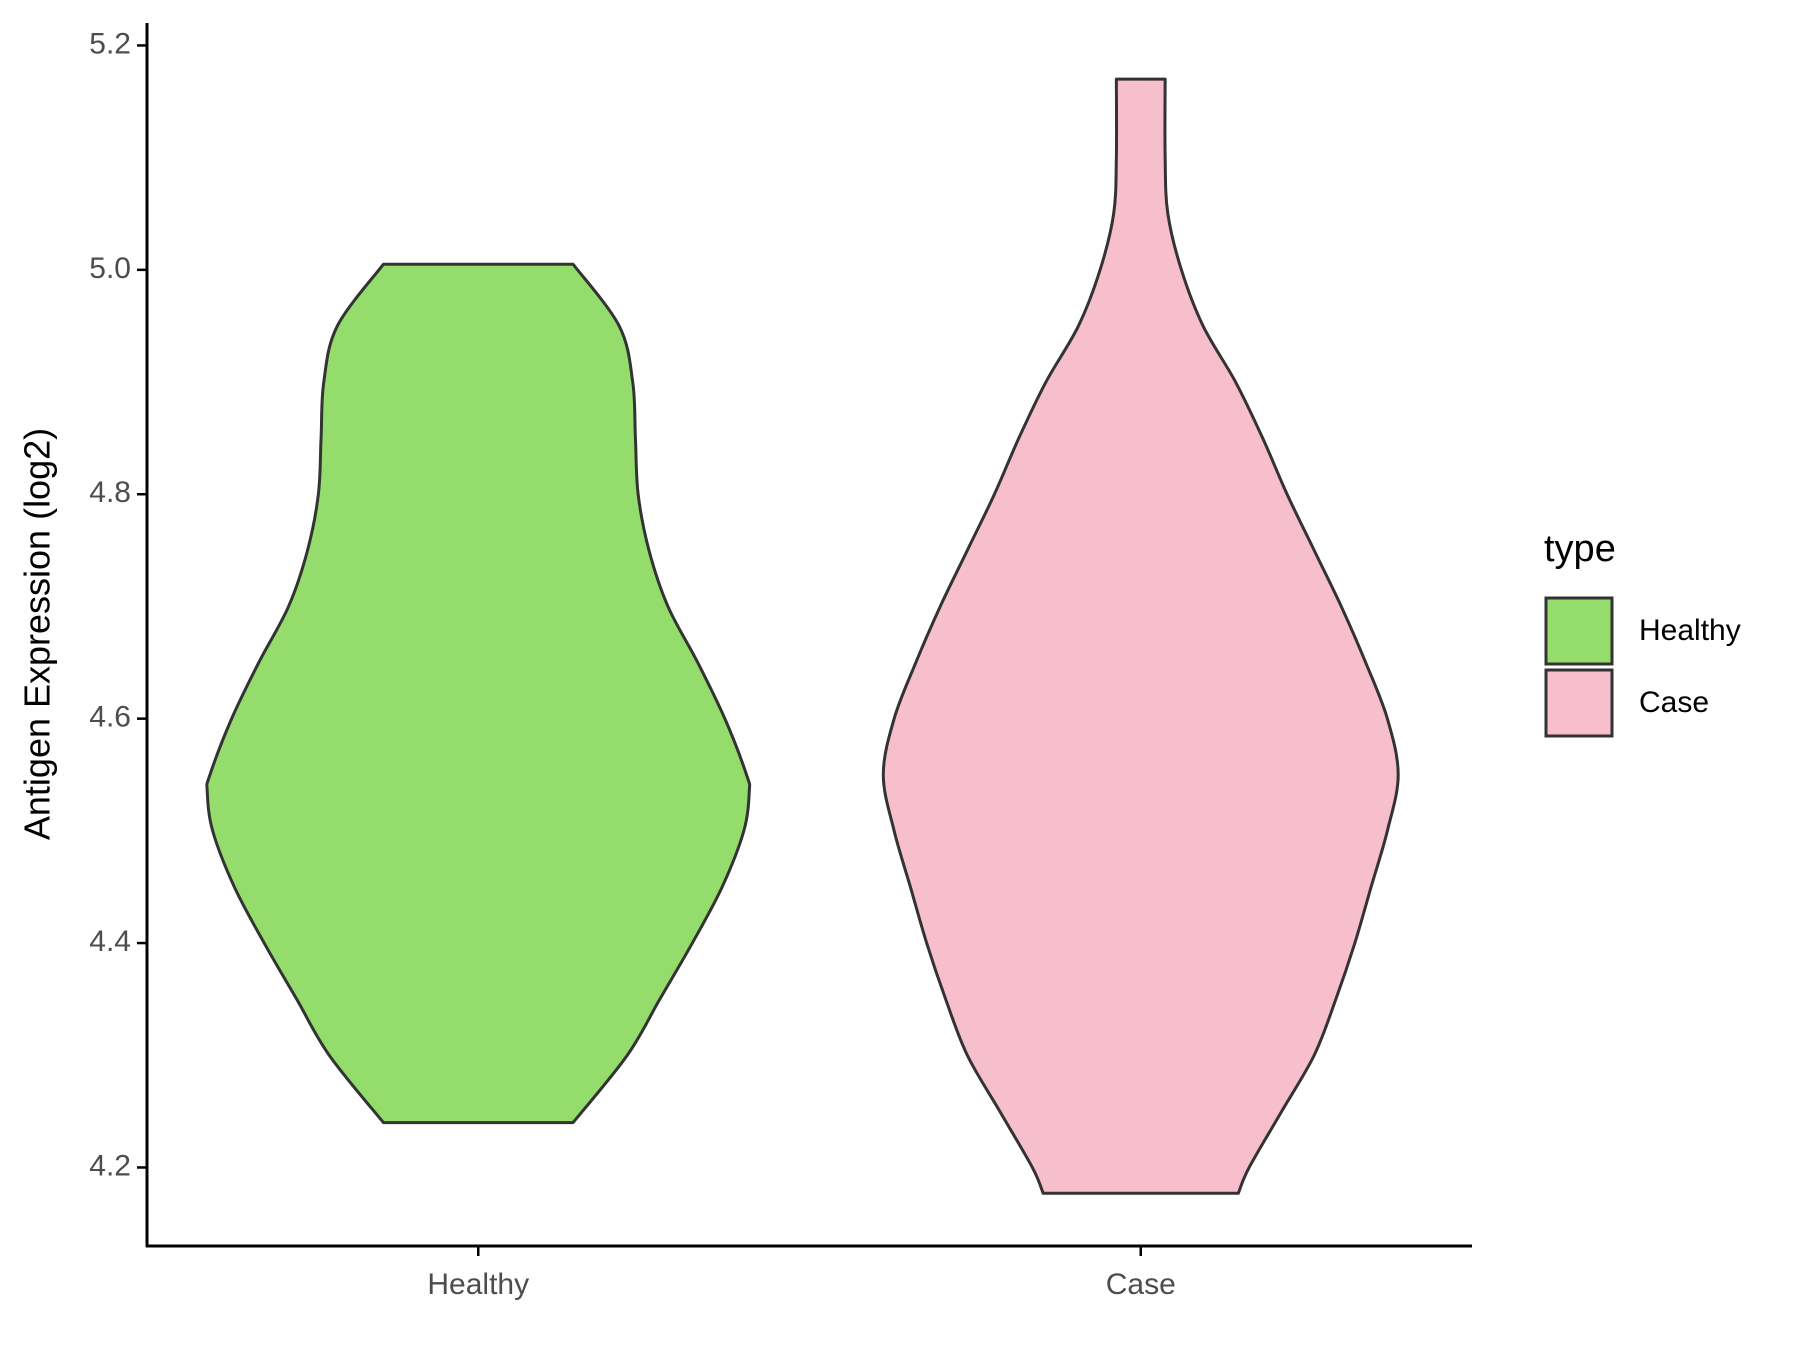 This screenshot has width=1800, height=1350. What do you see at coordinates (110, 717) in the screenshot?
I see `y-tick-label: 4.6` at bounding box center [110, 717].